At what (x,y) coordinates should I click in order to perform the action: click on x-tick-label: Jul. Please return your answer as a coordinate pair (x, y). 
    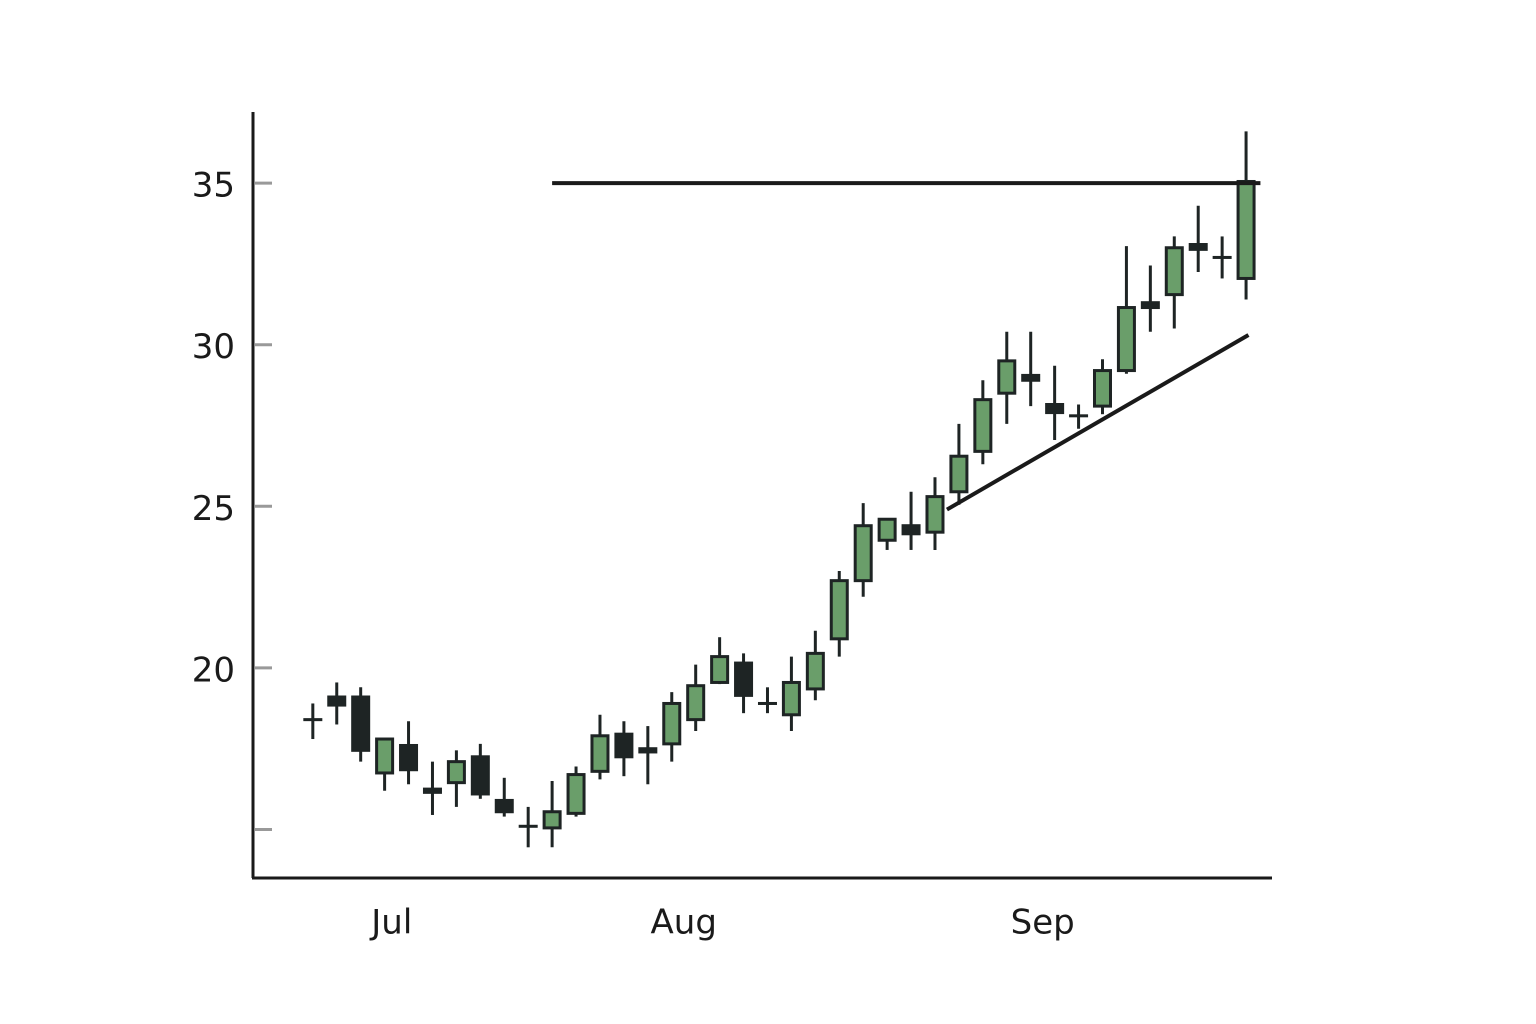
    Looking at the image, I should click on (390, 923).